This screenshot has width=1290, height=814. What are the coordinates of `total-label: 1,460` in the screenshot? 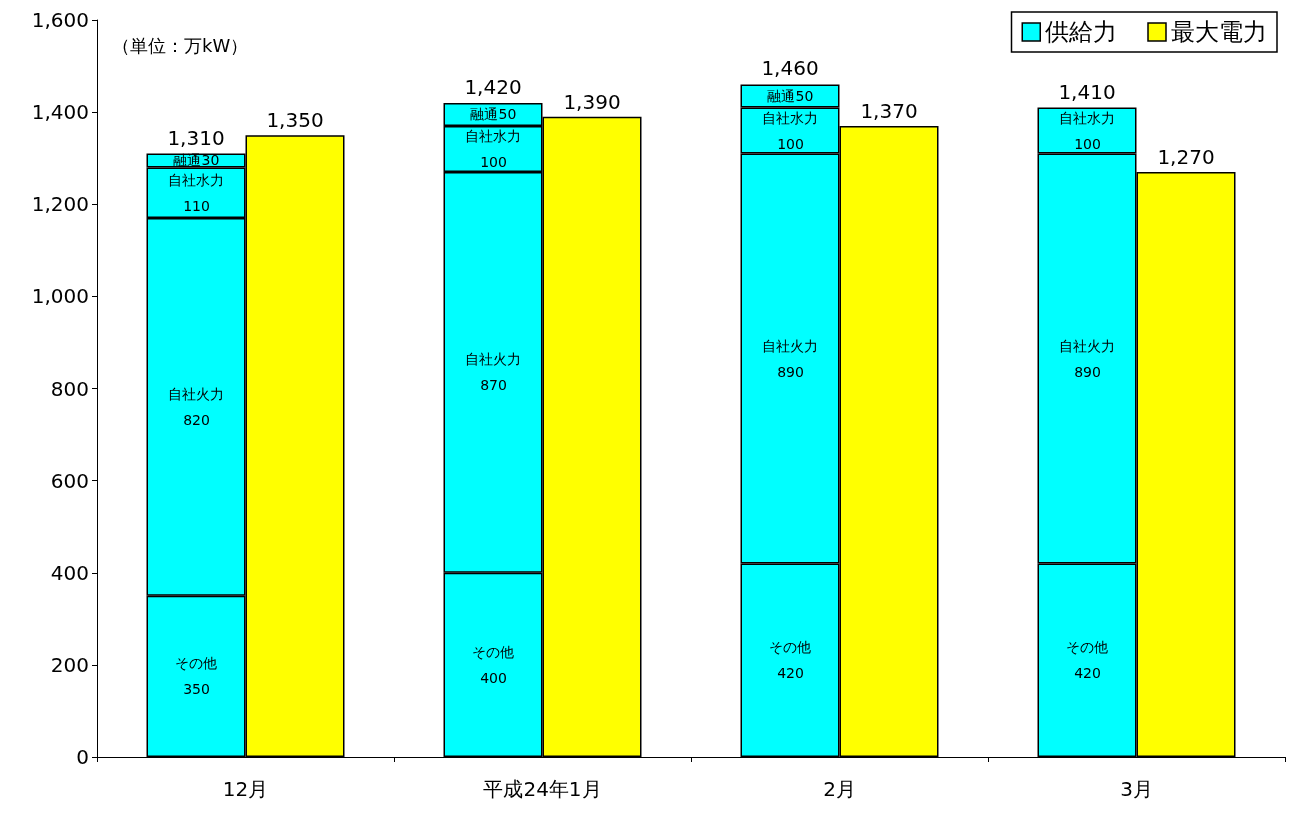 It's located at (790, 68).